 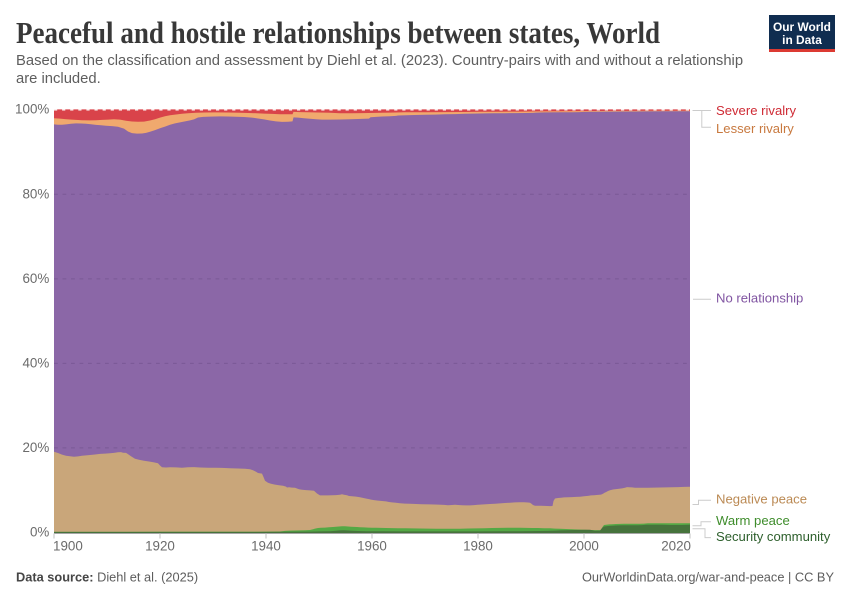 What do you see at coordinates (676, 546) in the screenshot?
I see `svg-text: 2020` at bounding box center [676, 546].